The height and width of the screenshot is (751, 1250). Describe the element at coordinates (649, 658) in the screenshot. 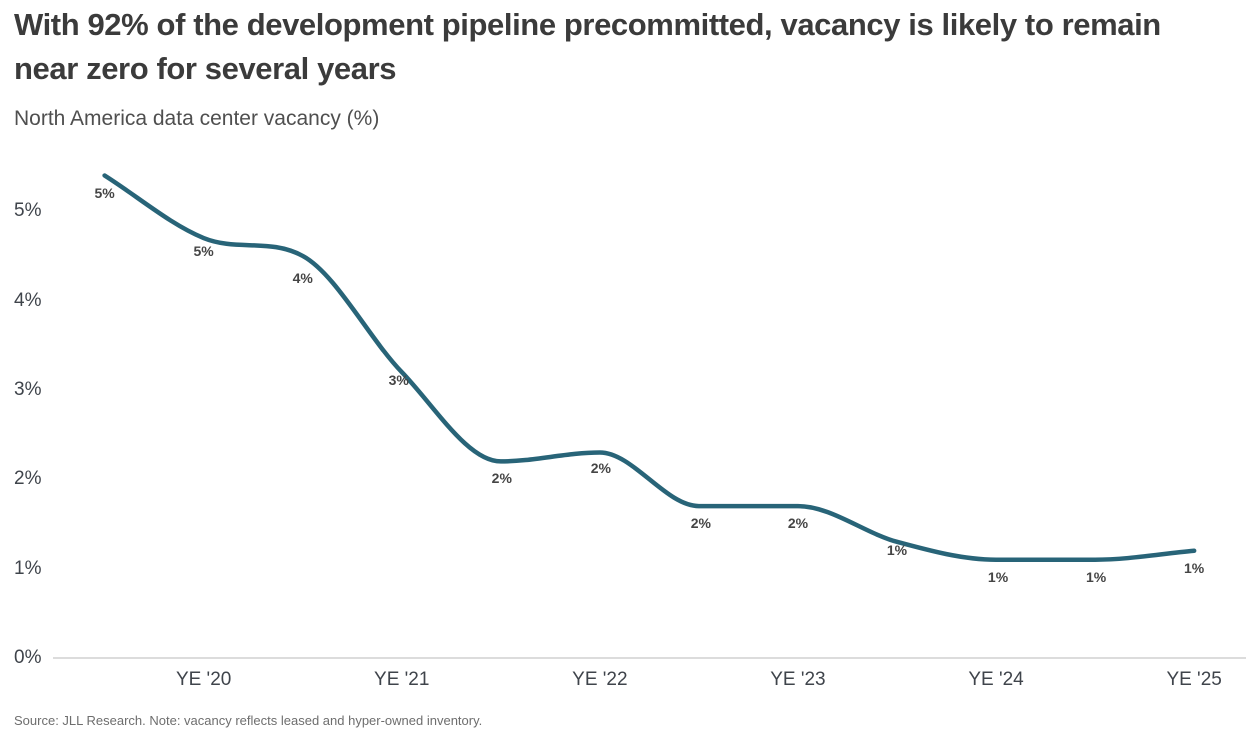

I see `x-axis-baseline` at that location.